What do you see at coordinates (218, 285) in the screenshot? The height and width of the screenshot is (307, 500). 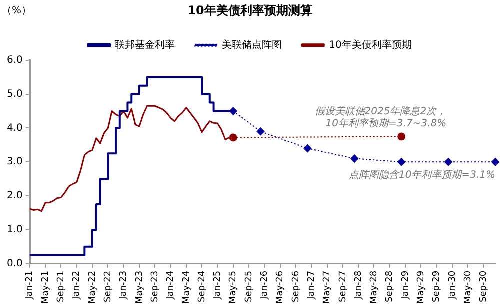 I see `x-tick-label: Jan-25` at bounding box center [218, 285].